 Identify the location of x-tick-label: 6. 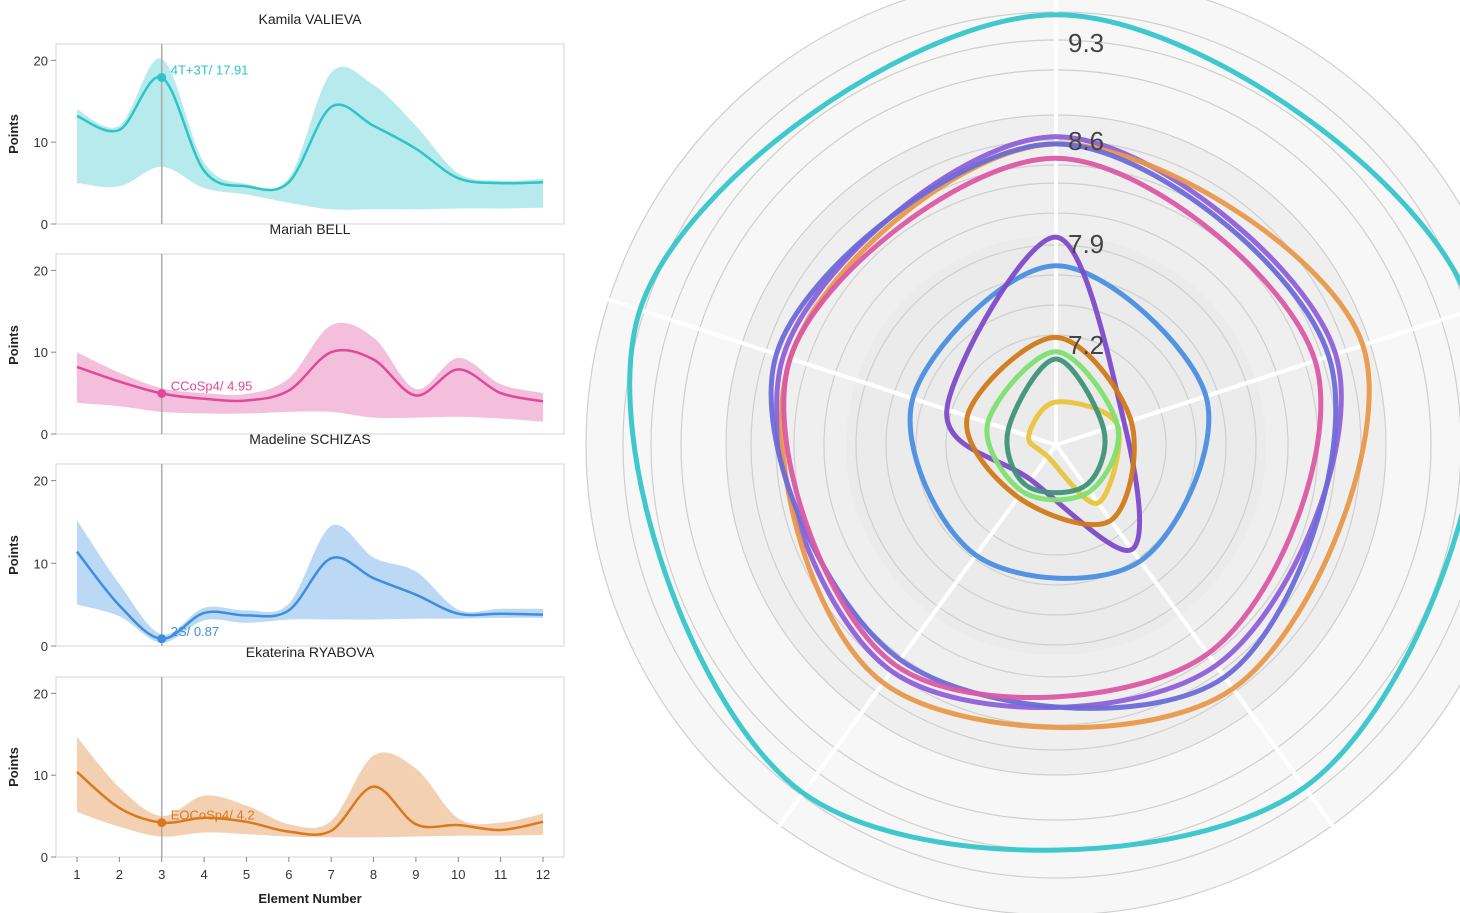
(288, 874).